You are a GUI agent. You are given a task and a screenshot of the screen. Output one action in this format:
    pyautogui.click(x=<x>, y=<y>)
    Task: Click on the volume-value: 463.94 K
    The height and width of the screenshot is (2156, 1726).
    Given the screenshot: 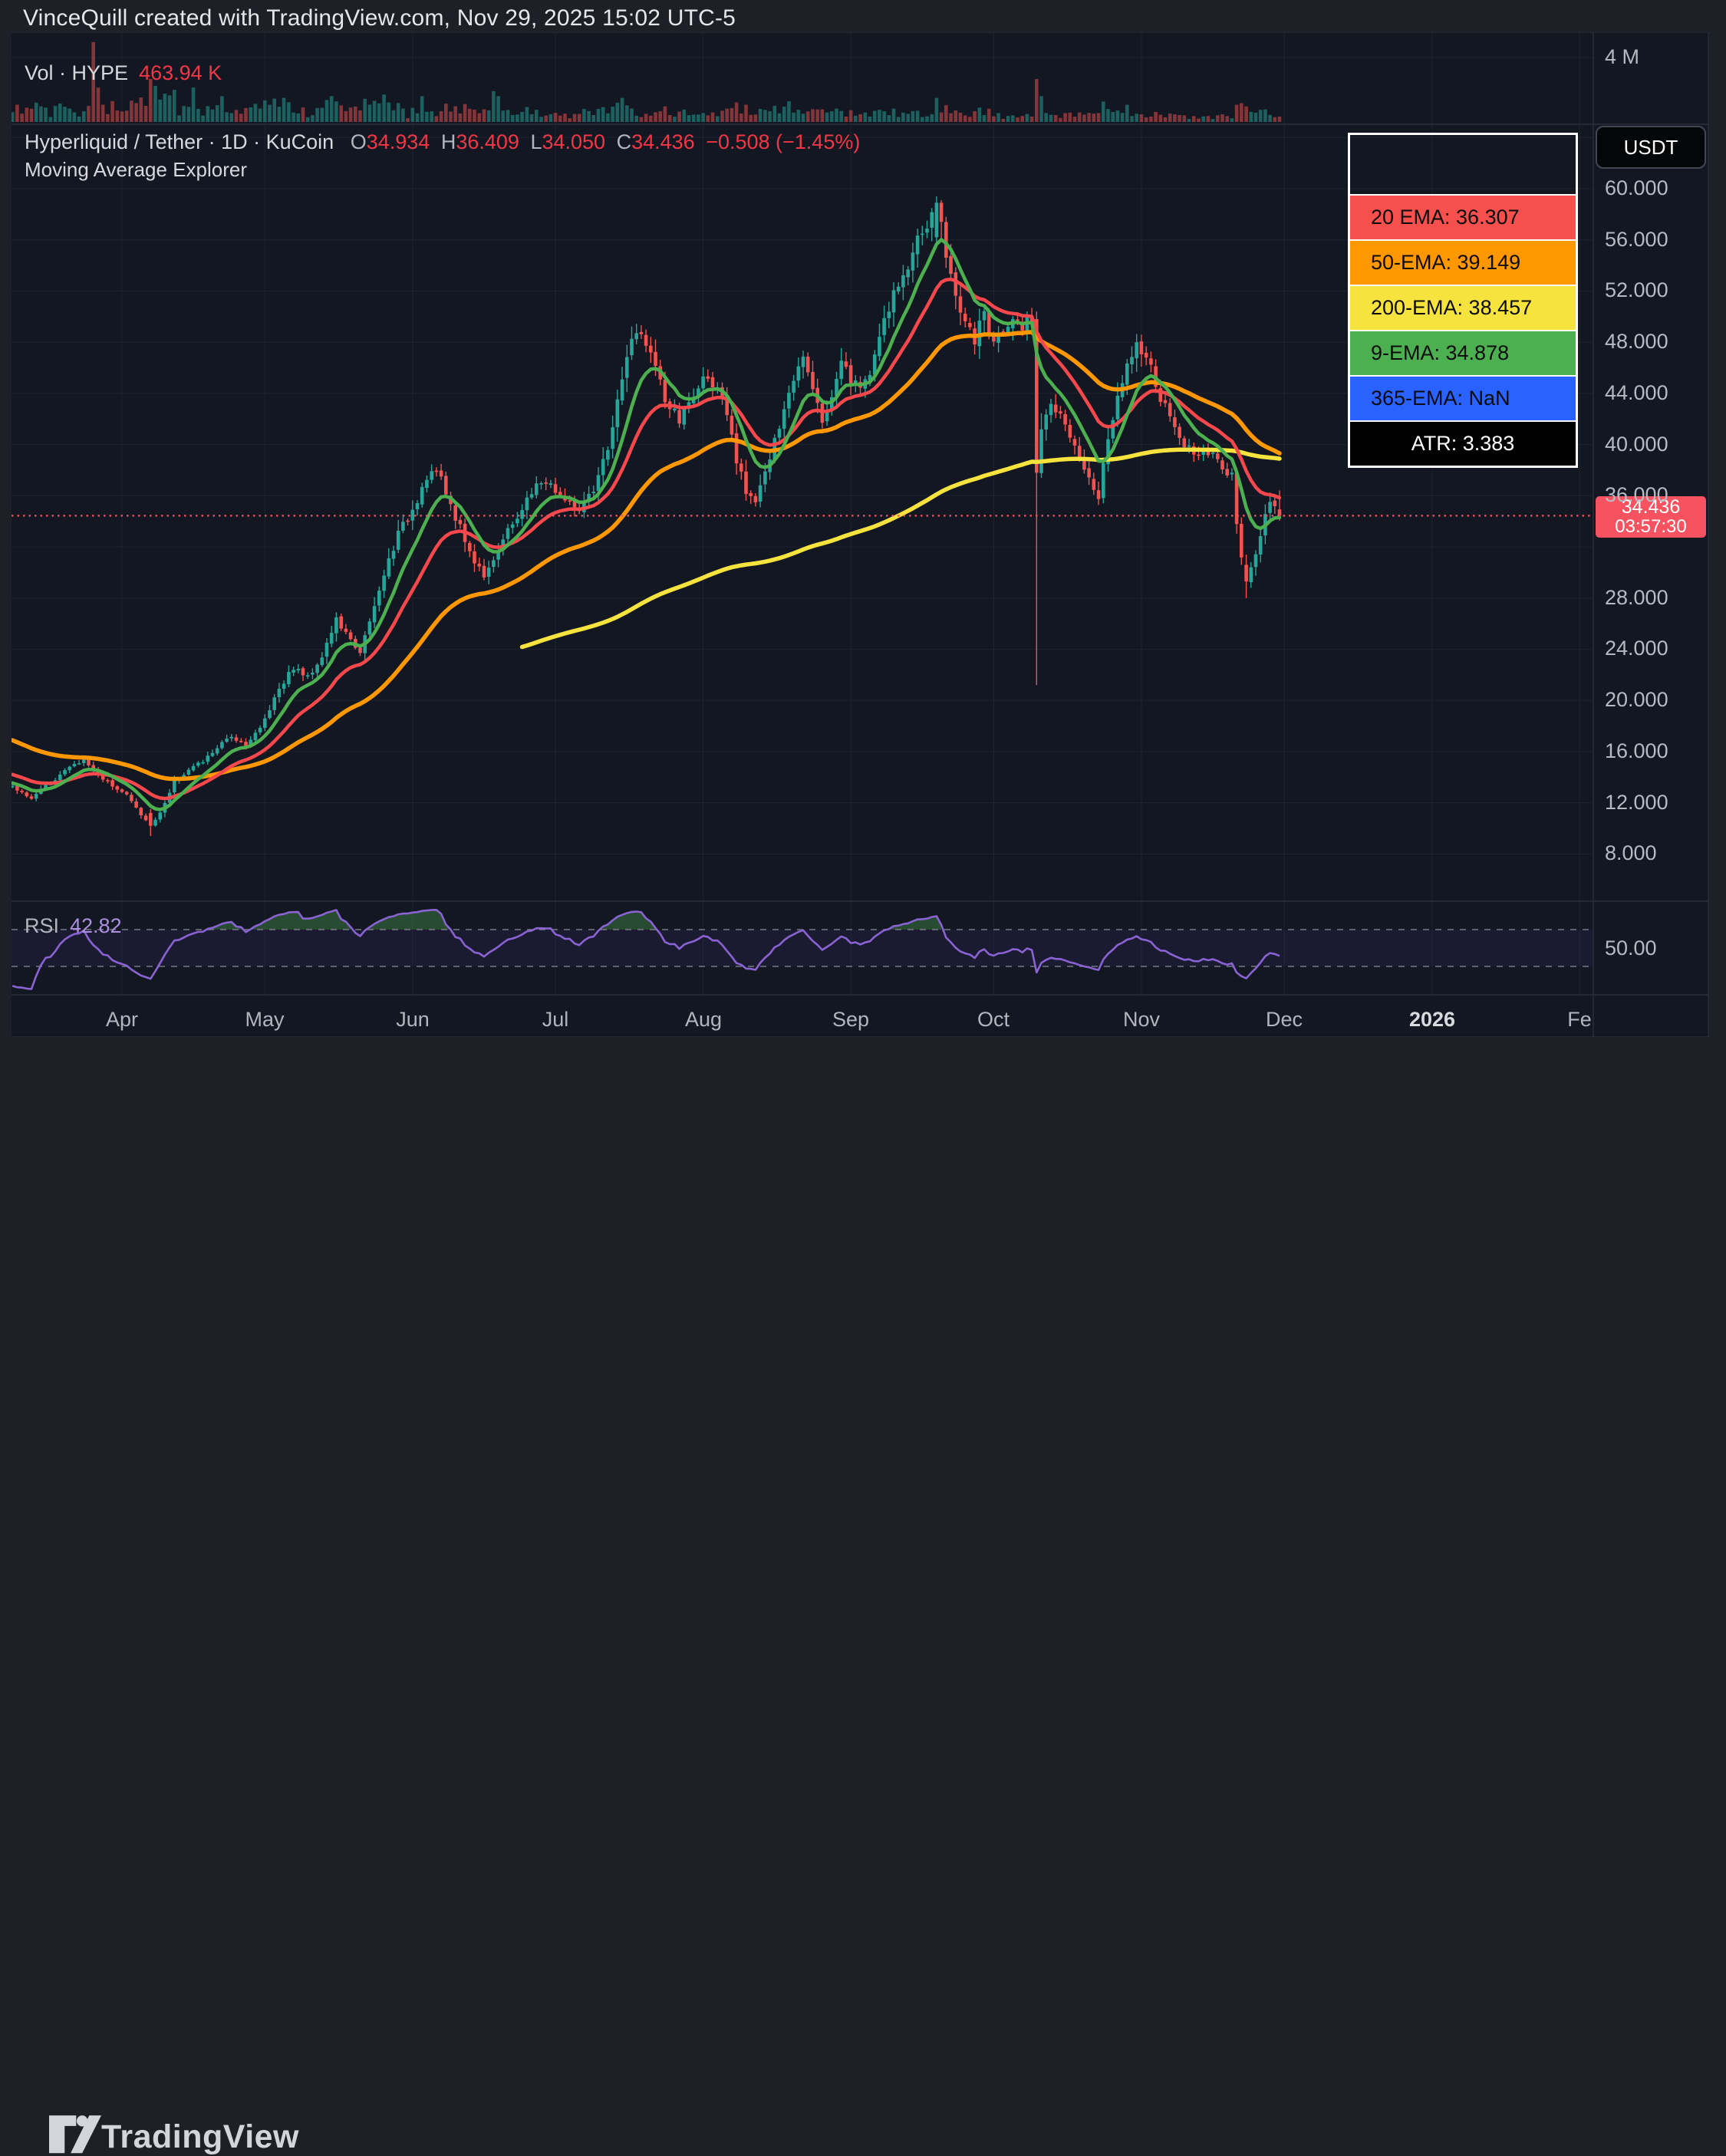 What is the action you would take?
    pyautogui.click(x=180, y=72)
    